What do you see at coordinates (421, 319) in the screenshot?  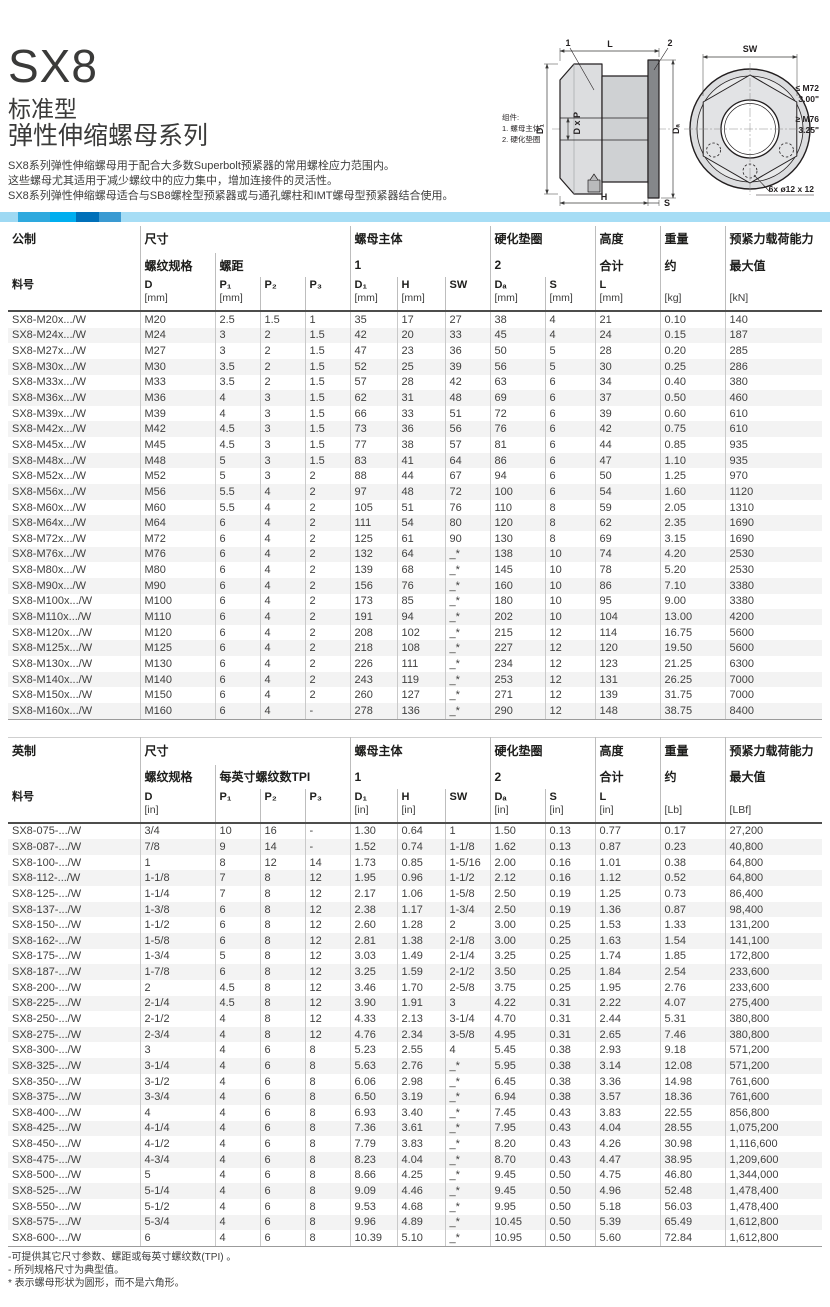 I see `cell: 17` at bounding box center [421, 319].